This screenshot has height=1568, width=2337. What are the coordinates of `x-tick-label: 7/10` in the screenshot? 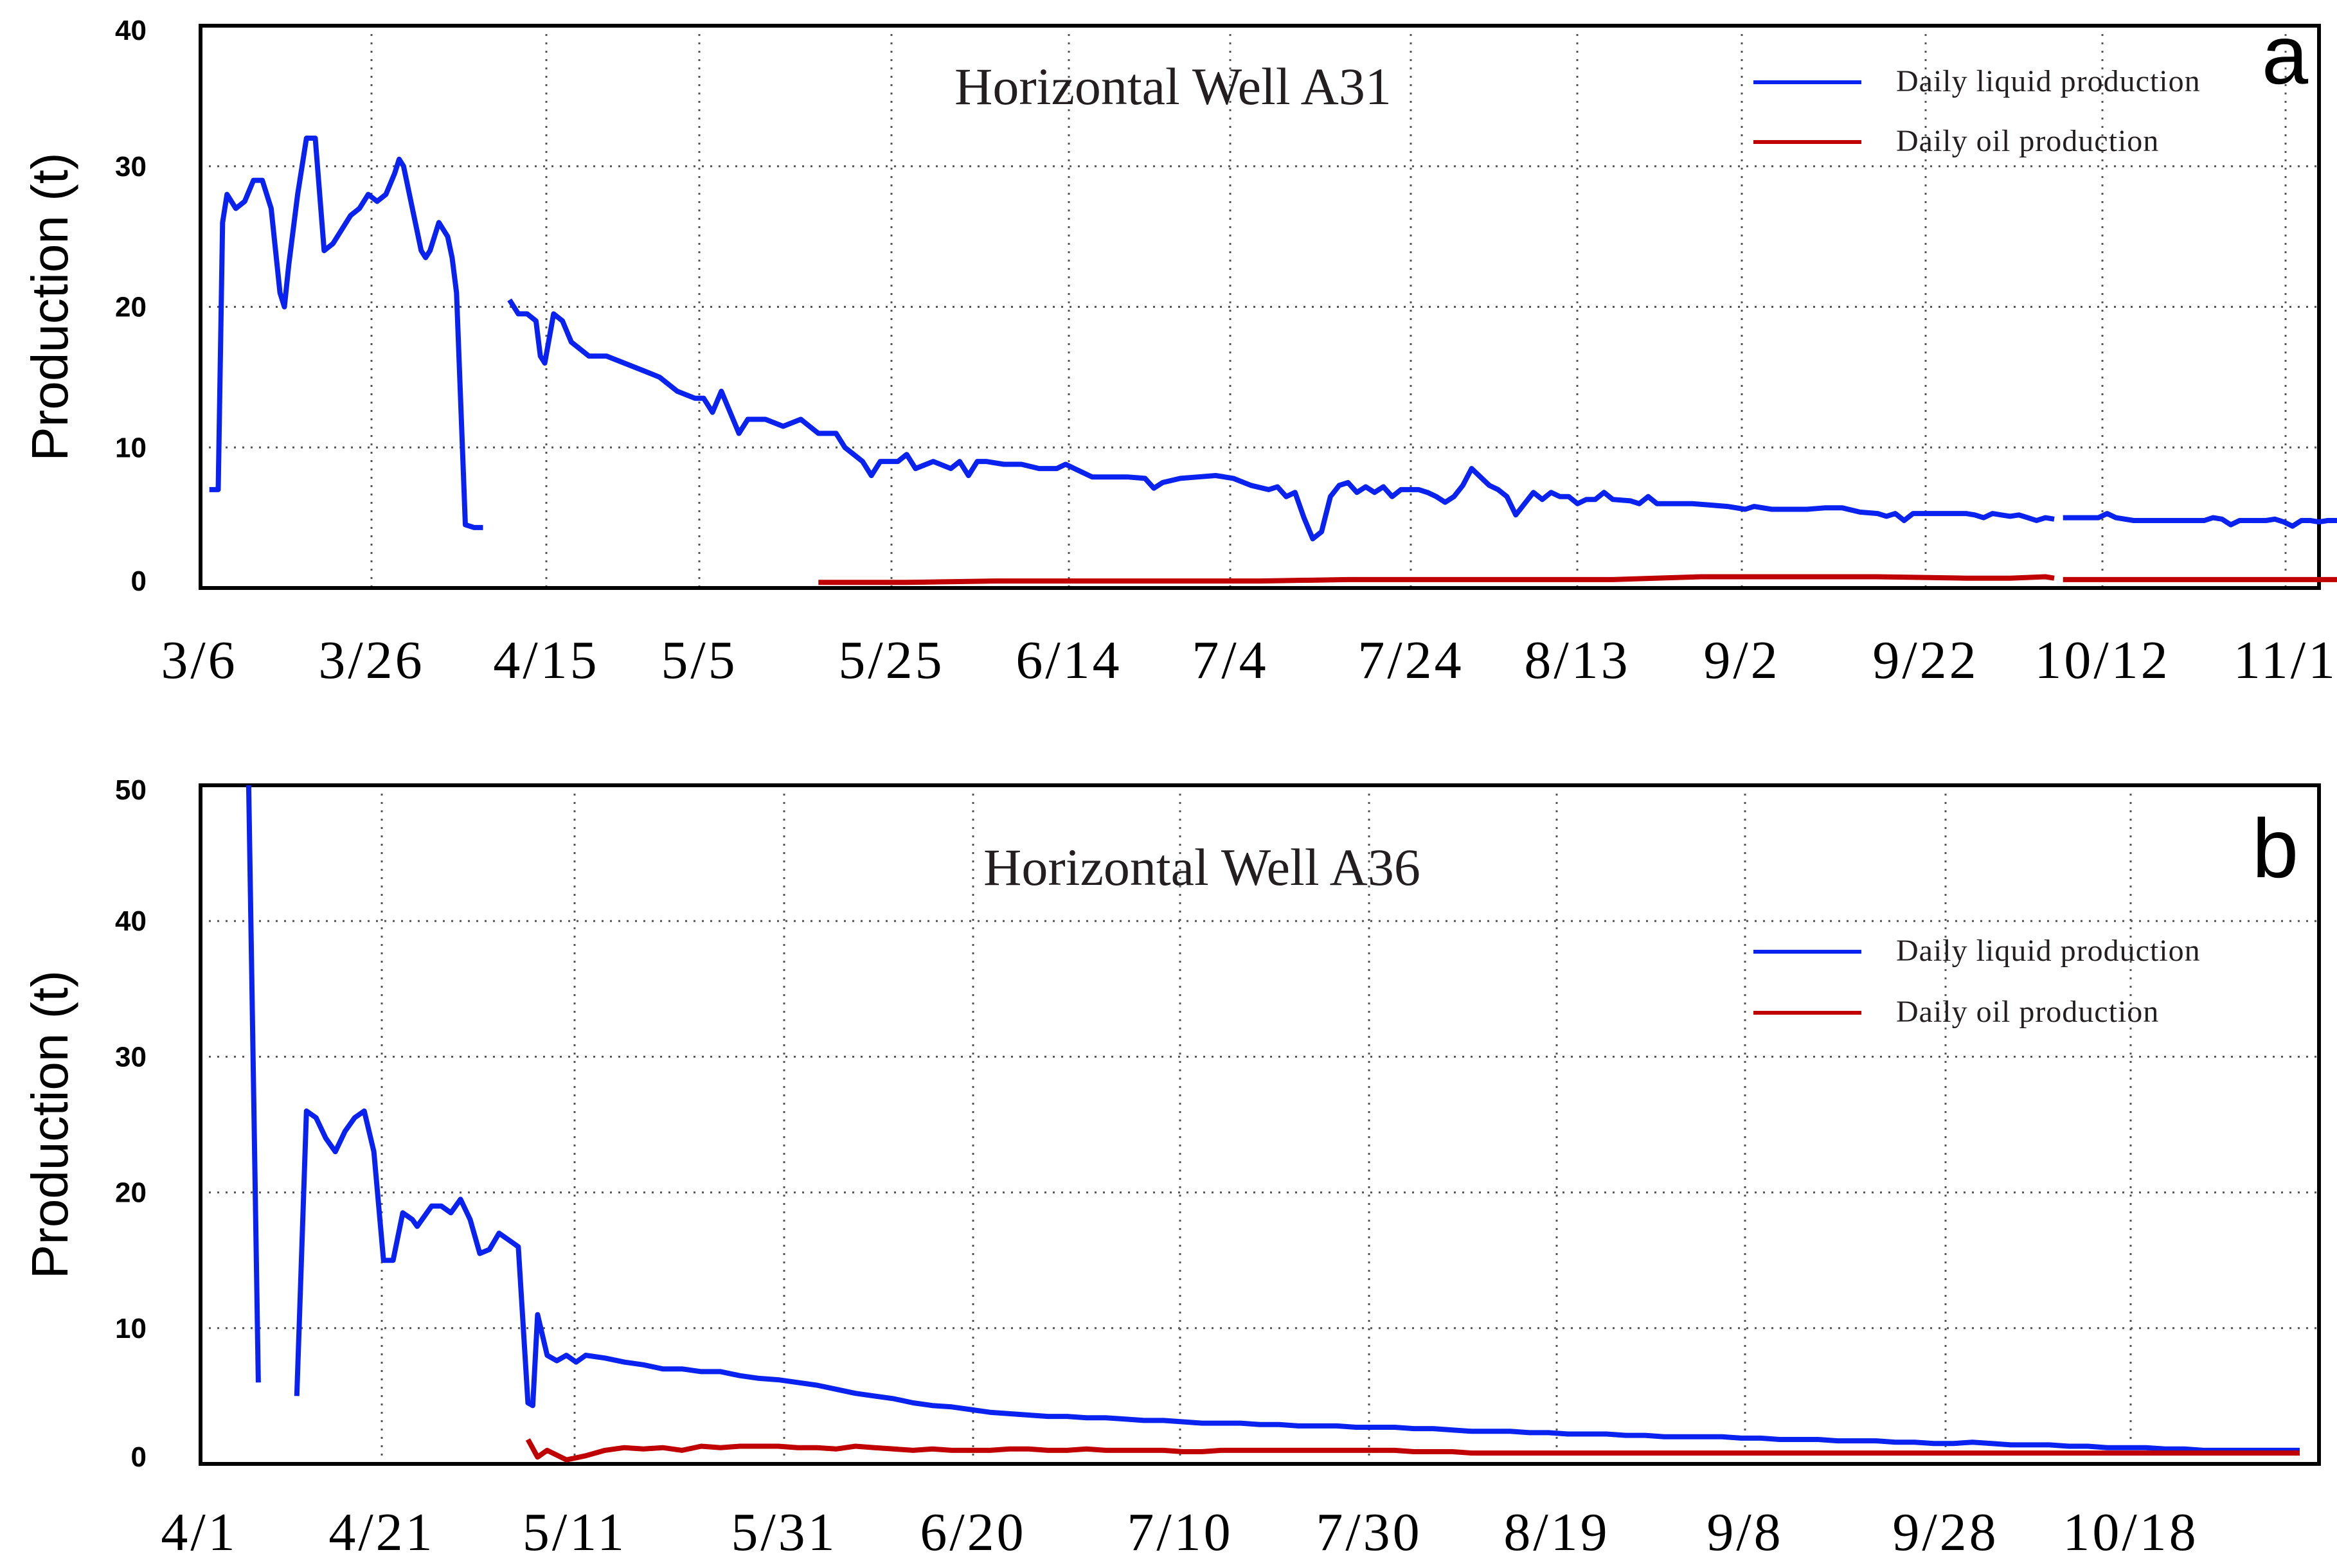 It's located at (1180, 1532).